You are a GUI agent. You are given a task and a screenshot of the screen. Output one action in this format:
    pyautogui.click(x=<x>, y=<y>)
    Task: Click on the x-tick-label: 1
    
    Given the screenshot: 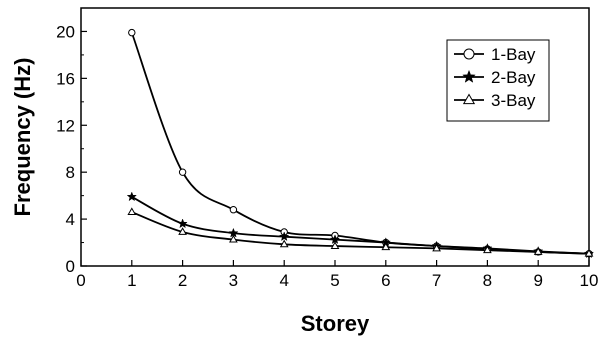 What is the action you would take?
    pyautogui.click(x=131, y=280)
    